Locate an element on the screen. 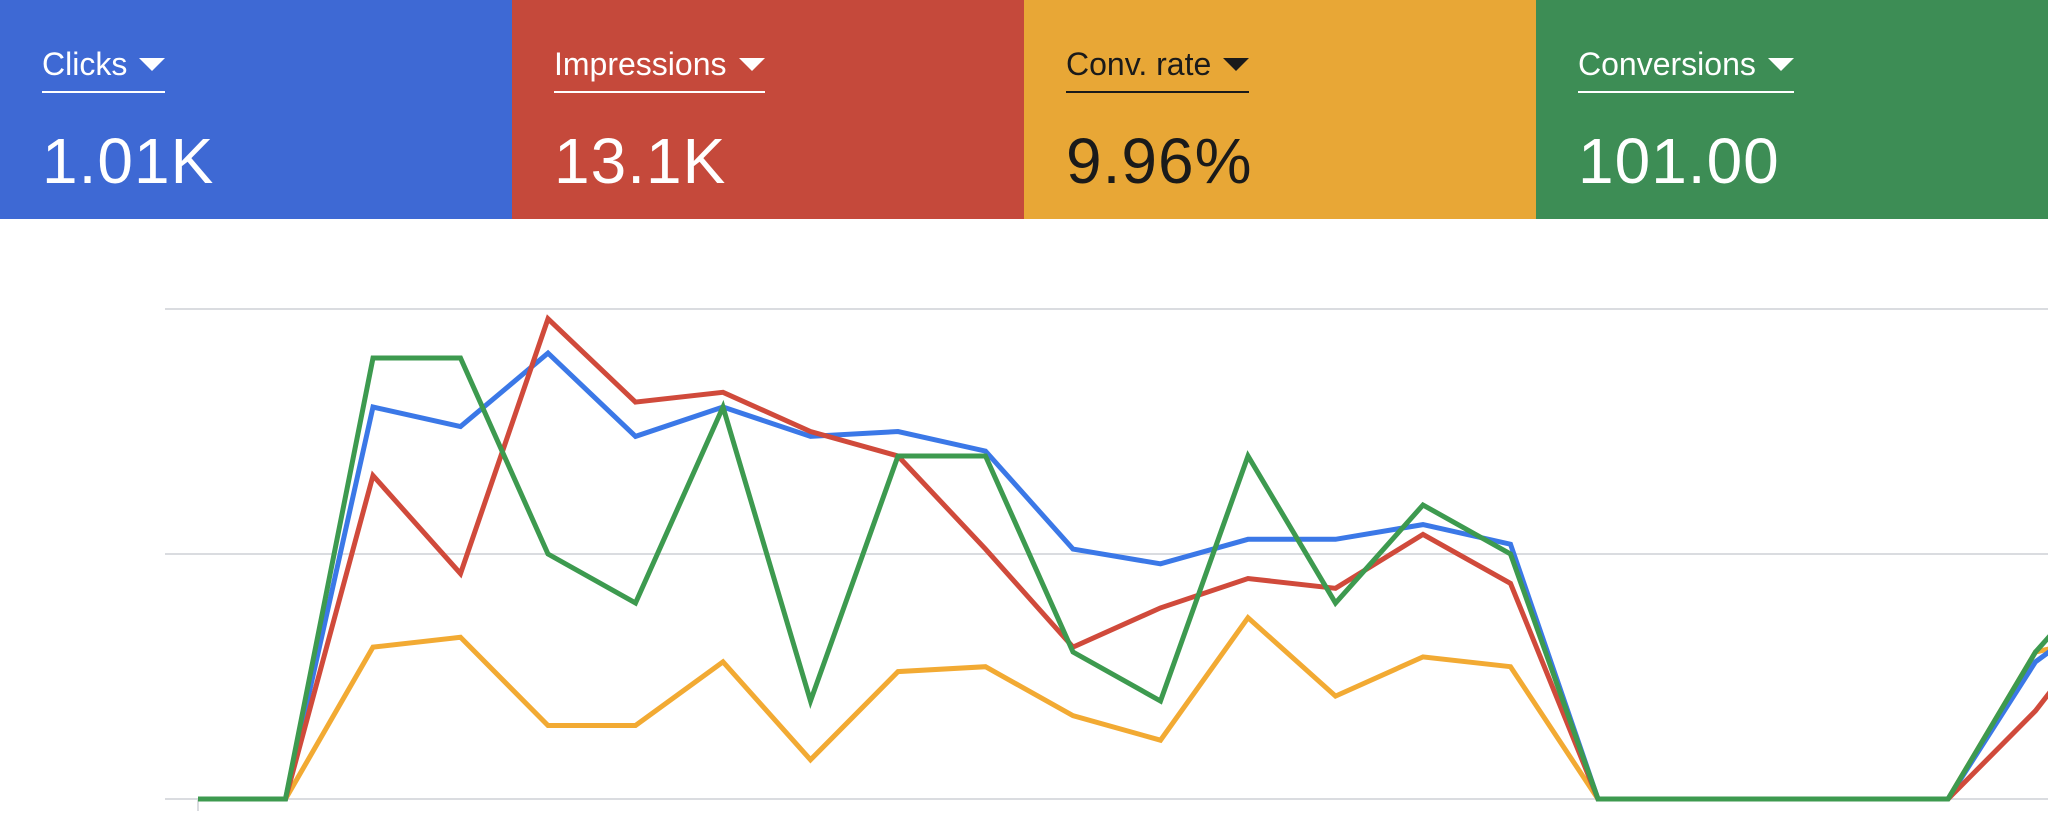 The width and height of the screenshot is (2048, 822). metric-value-clicks: 1.01K is located at coordinates (128, 161).